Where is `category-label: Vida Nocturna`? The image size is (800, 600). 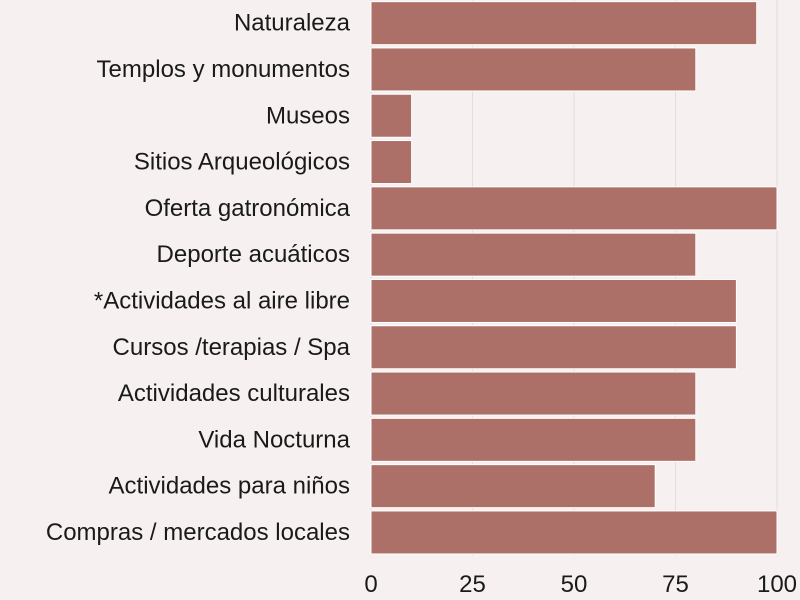 category-label: Vida Nocturna is located at coordinates (274, 439).